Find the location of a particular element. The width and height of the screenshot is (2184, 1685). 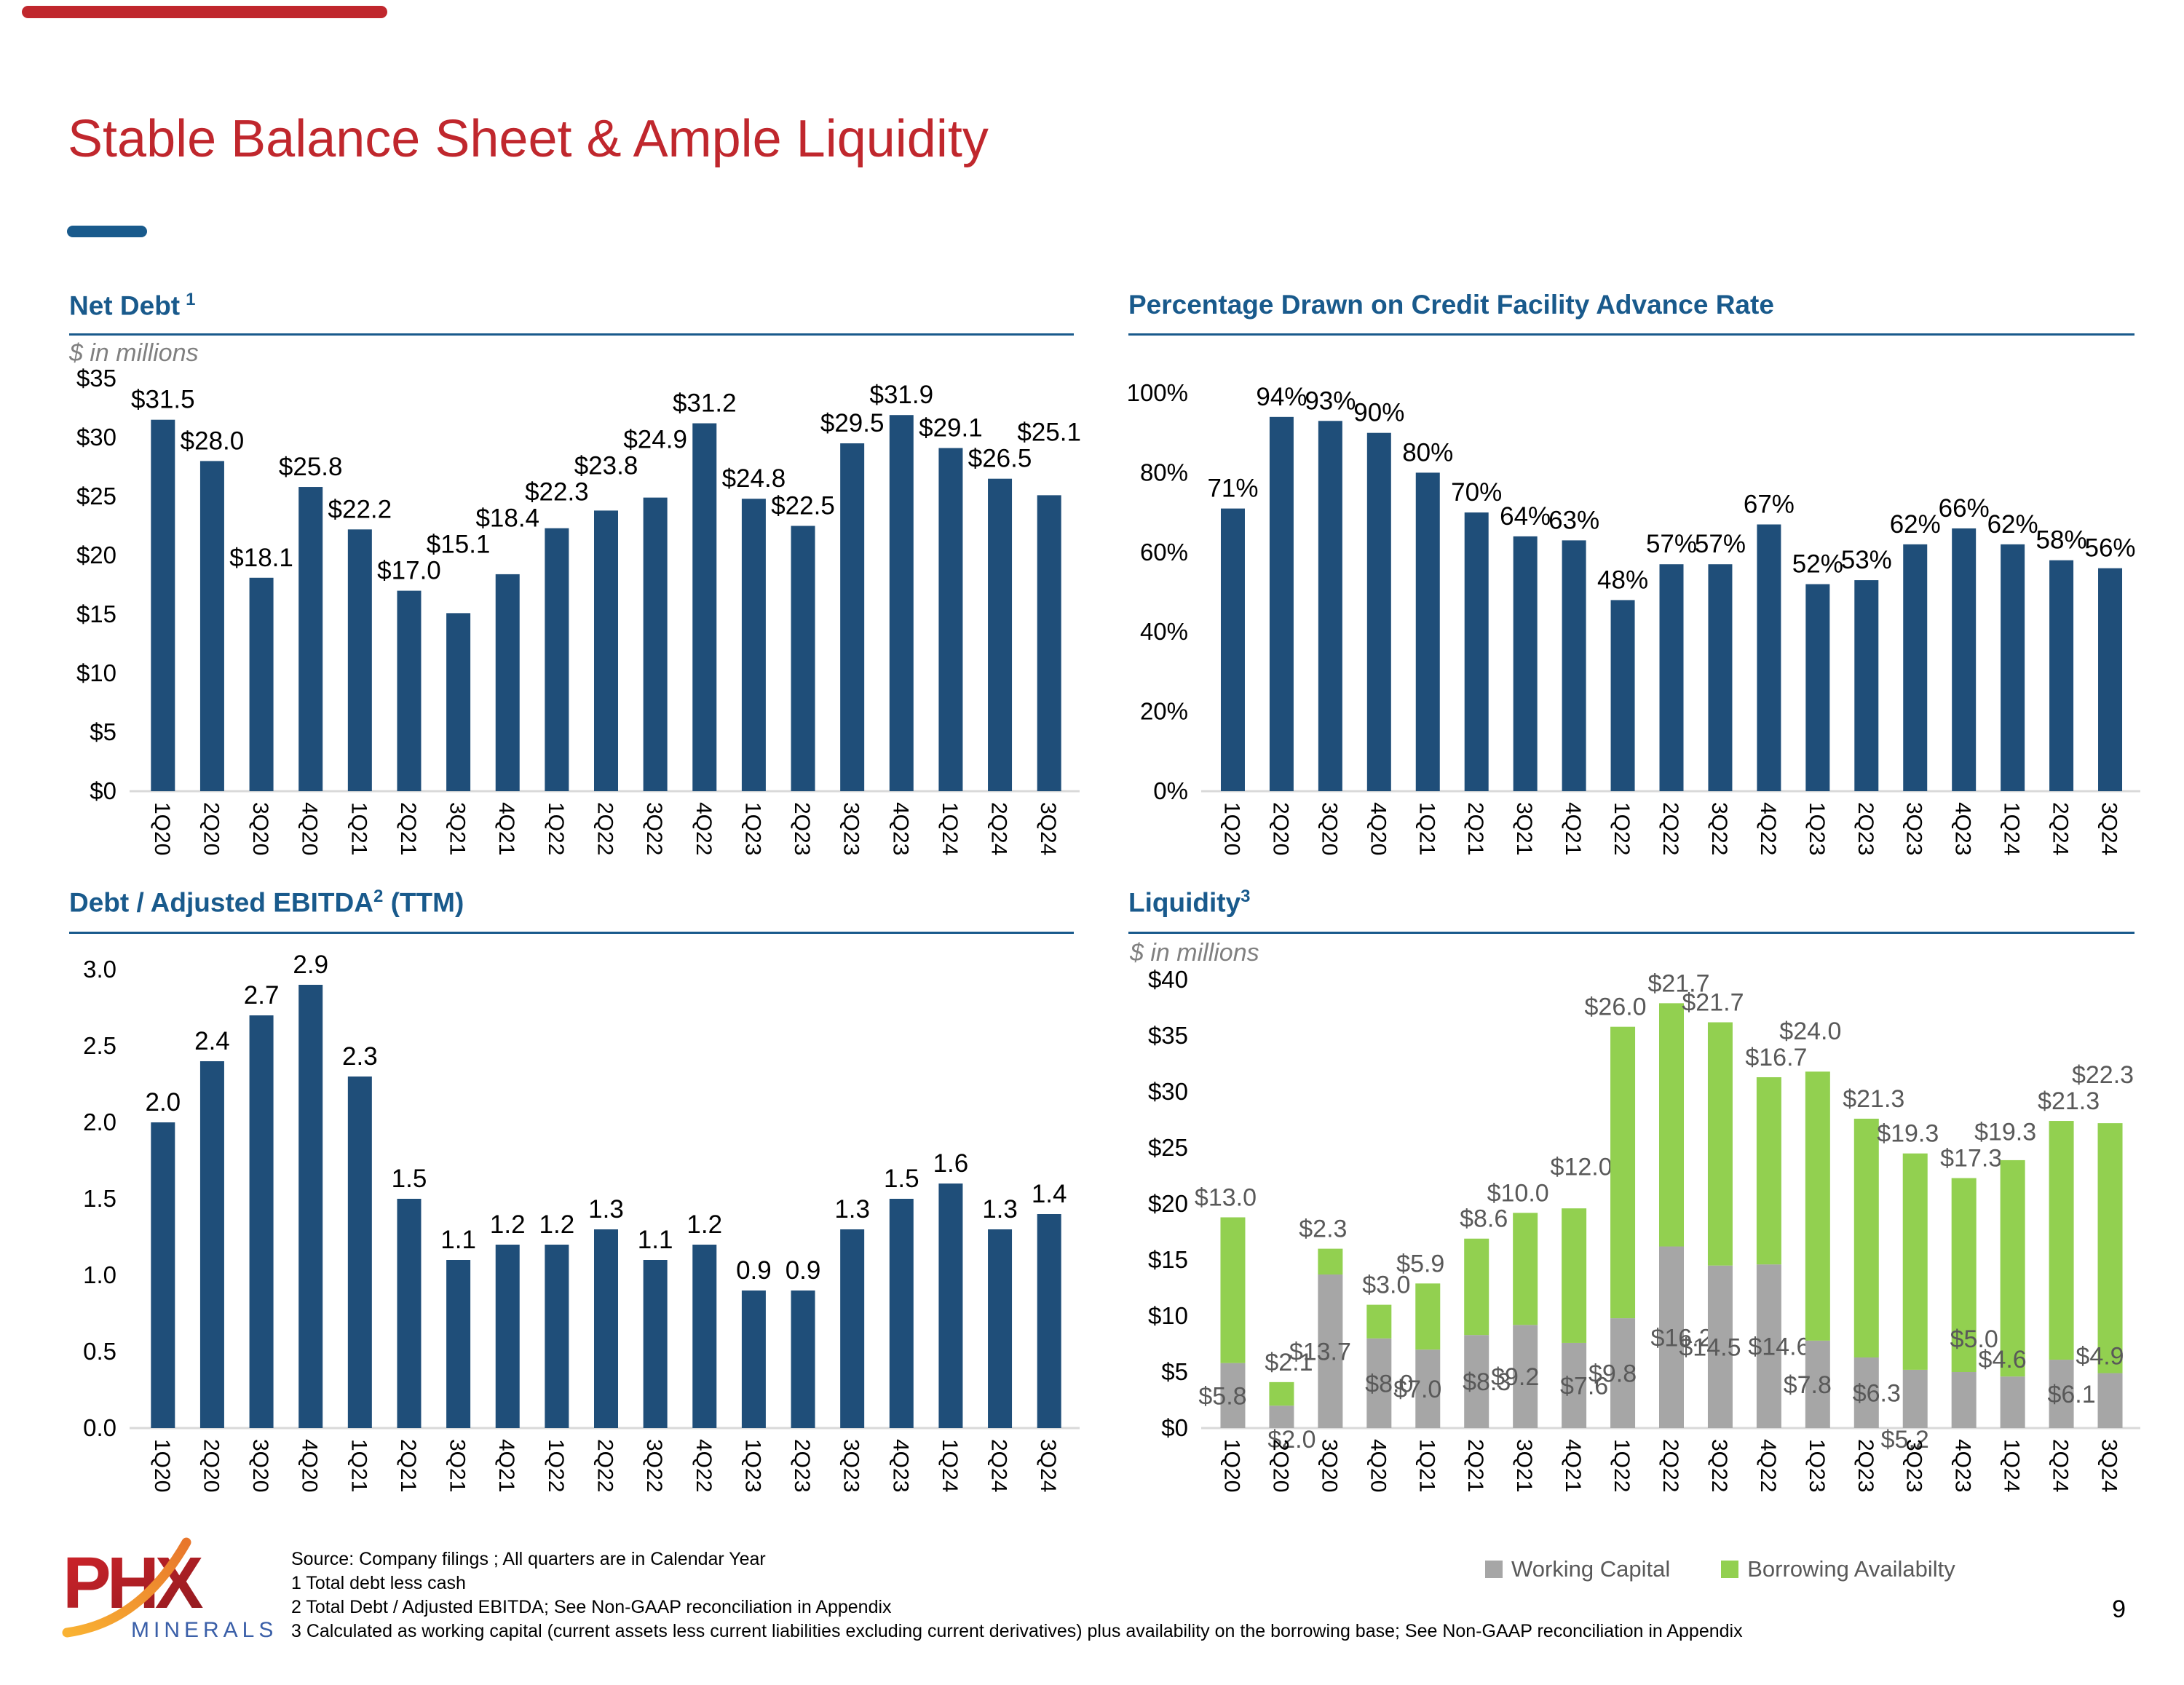

svg-text: $5.9 is located at coordinates (1420, 1263).